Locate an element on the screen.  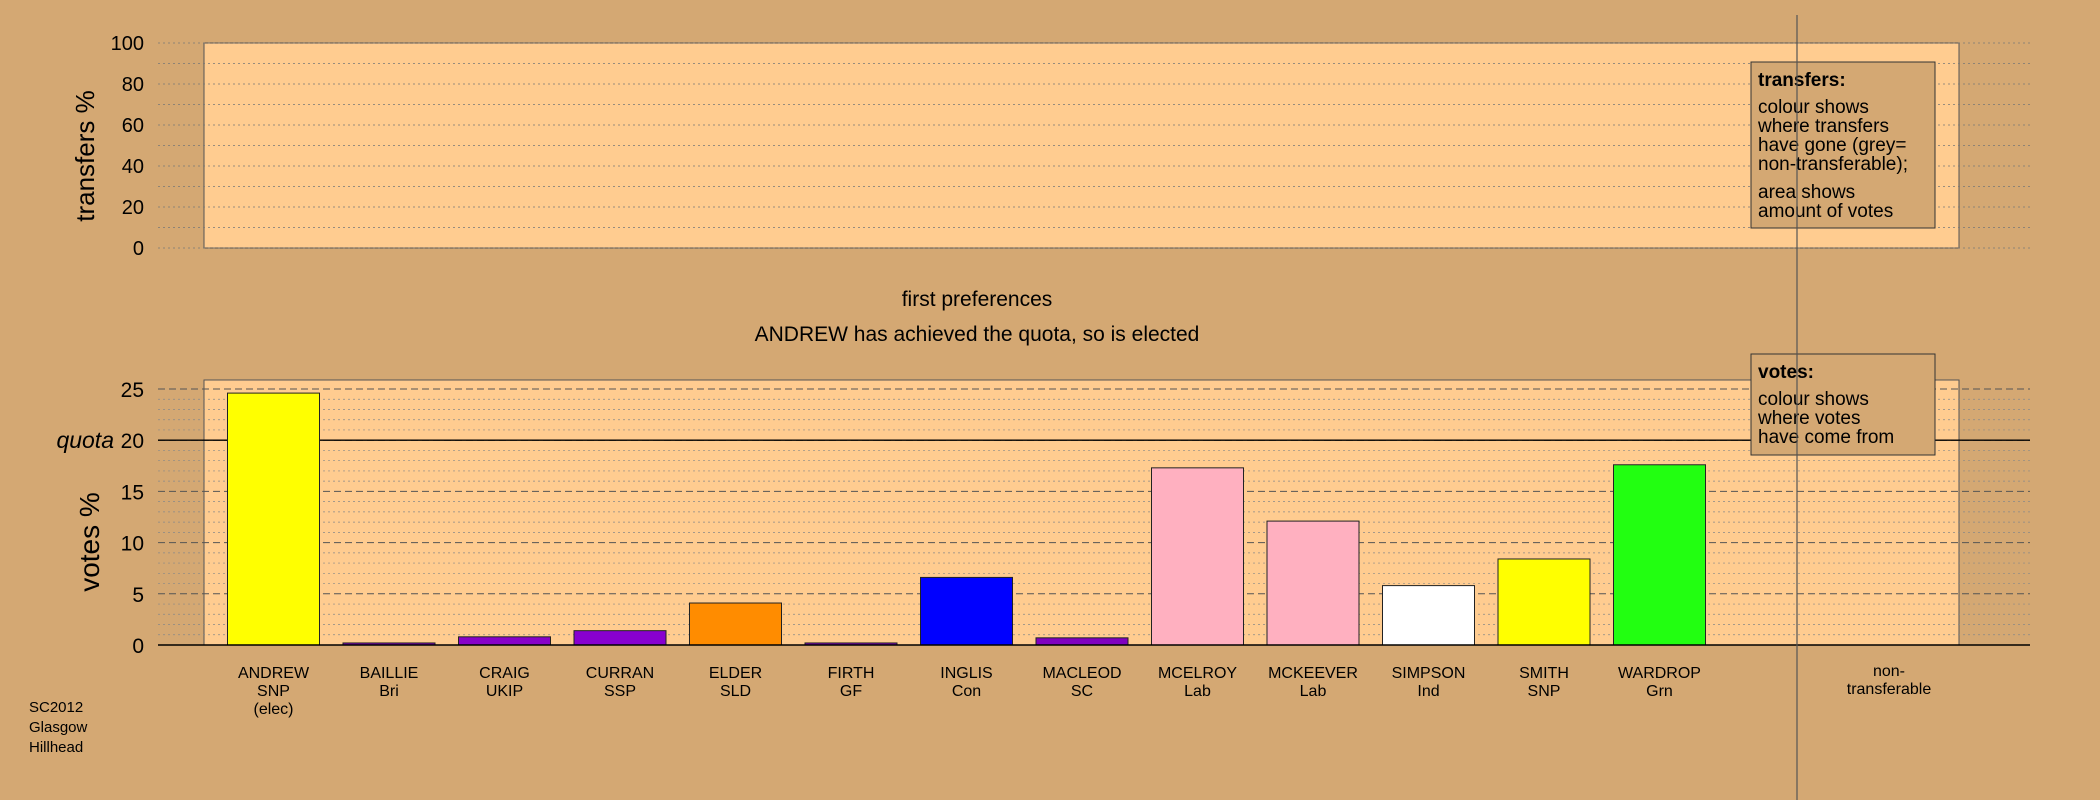
category-label: GF is located at coordinates (851, 691).